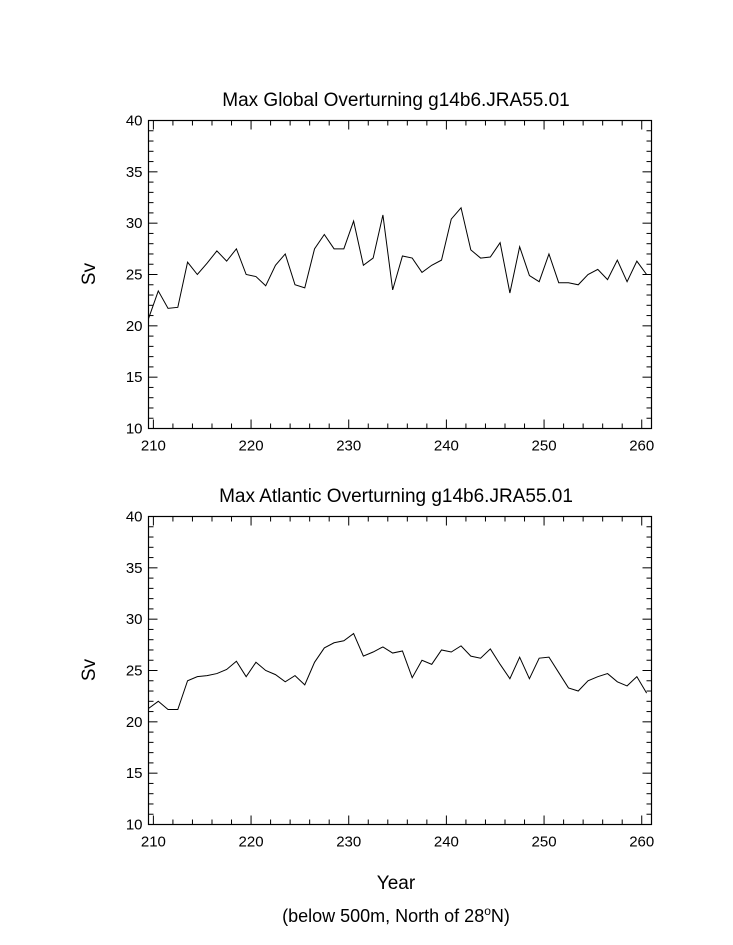 The width and height of the screenshot is (733, 945). Describe the element at coordinates (487, 911) in the screenshot. I see `caption-superscript: o` at that location.